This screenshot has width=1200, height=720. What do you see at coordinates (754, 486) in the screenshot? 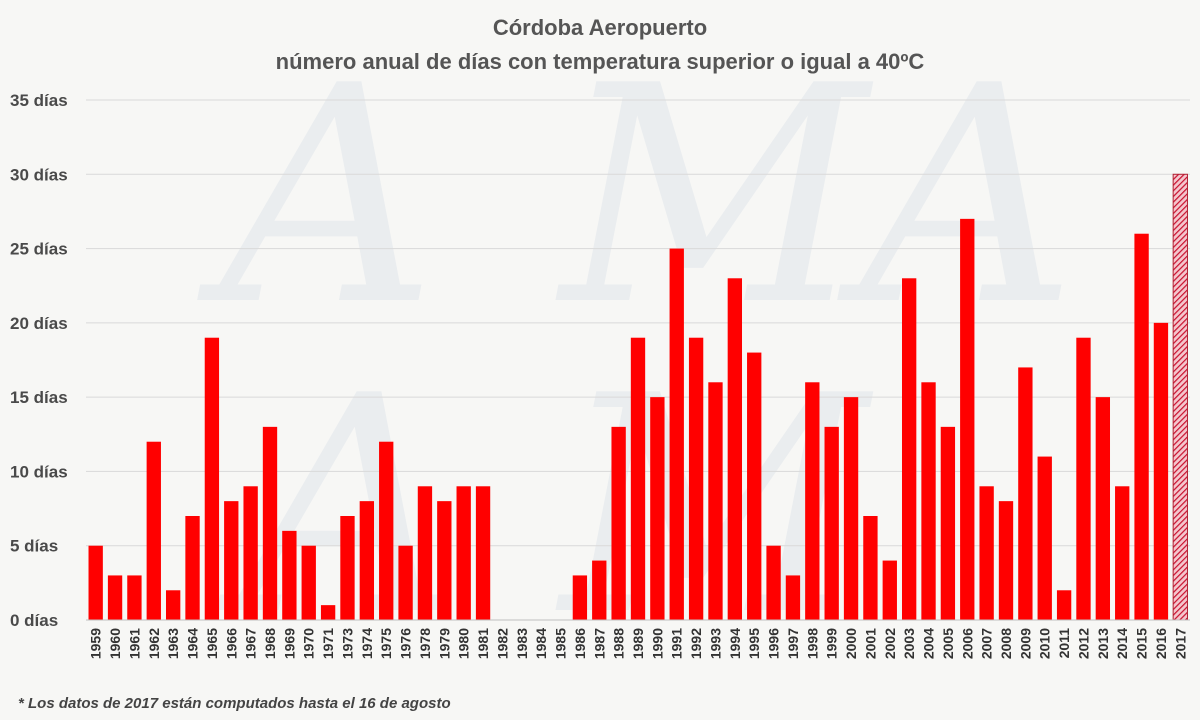
I see `bar-1995` at bounding box center [754, 486].